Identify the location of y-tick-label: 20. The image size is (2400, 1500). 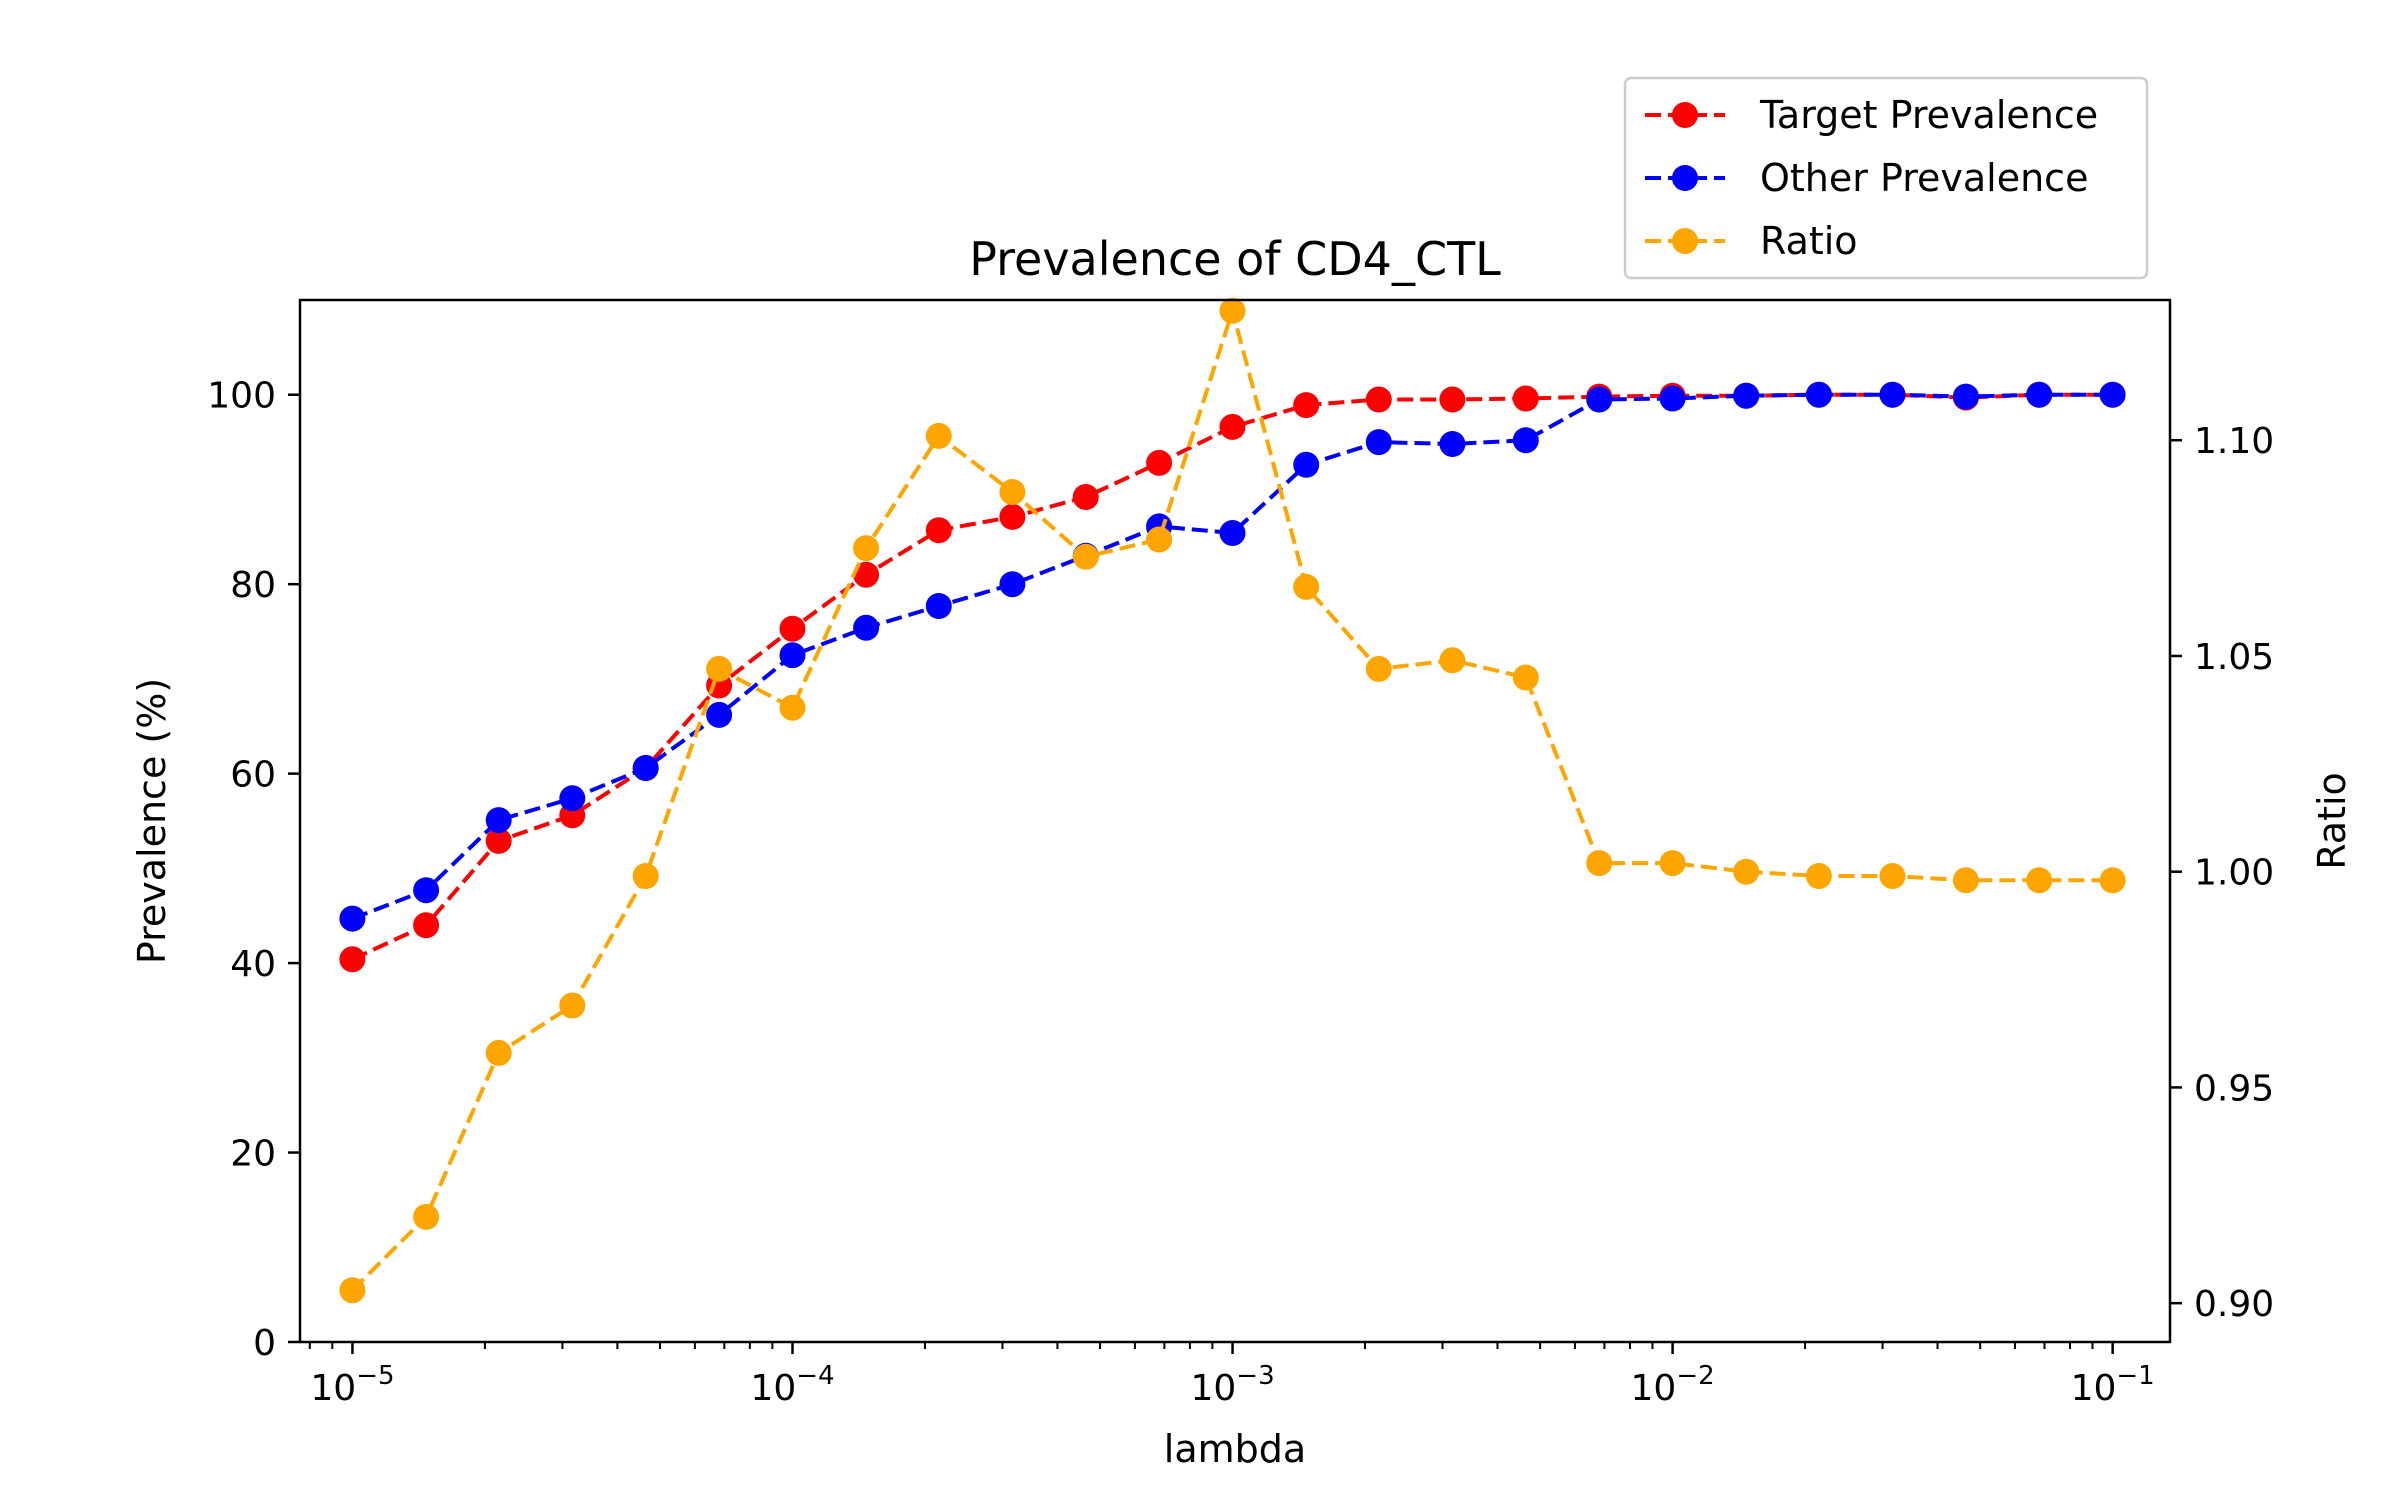
(253, 1154).